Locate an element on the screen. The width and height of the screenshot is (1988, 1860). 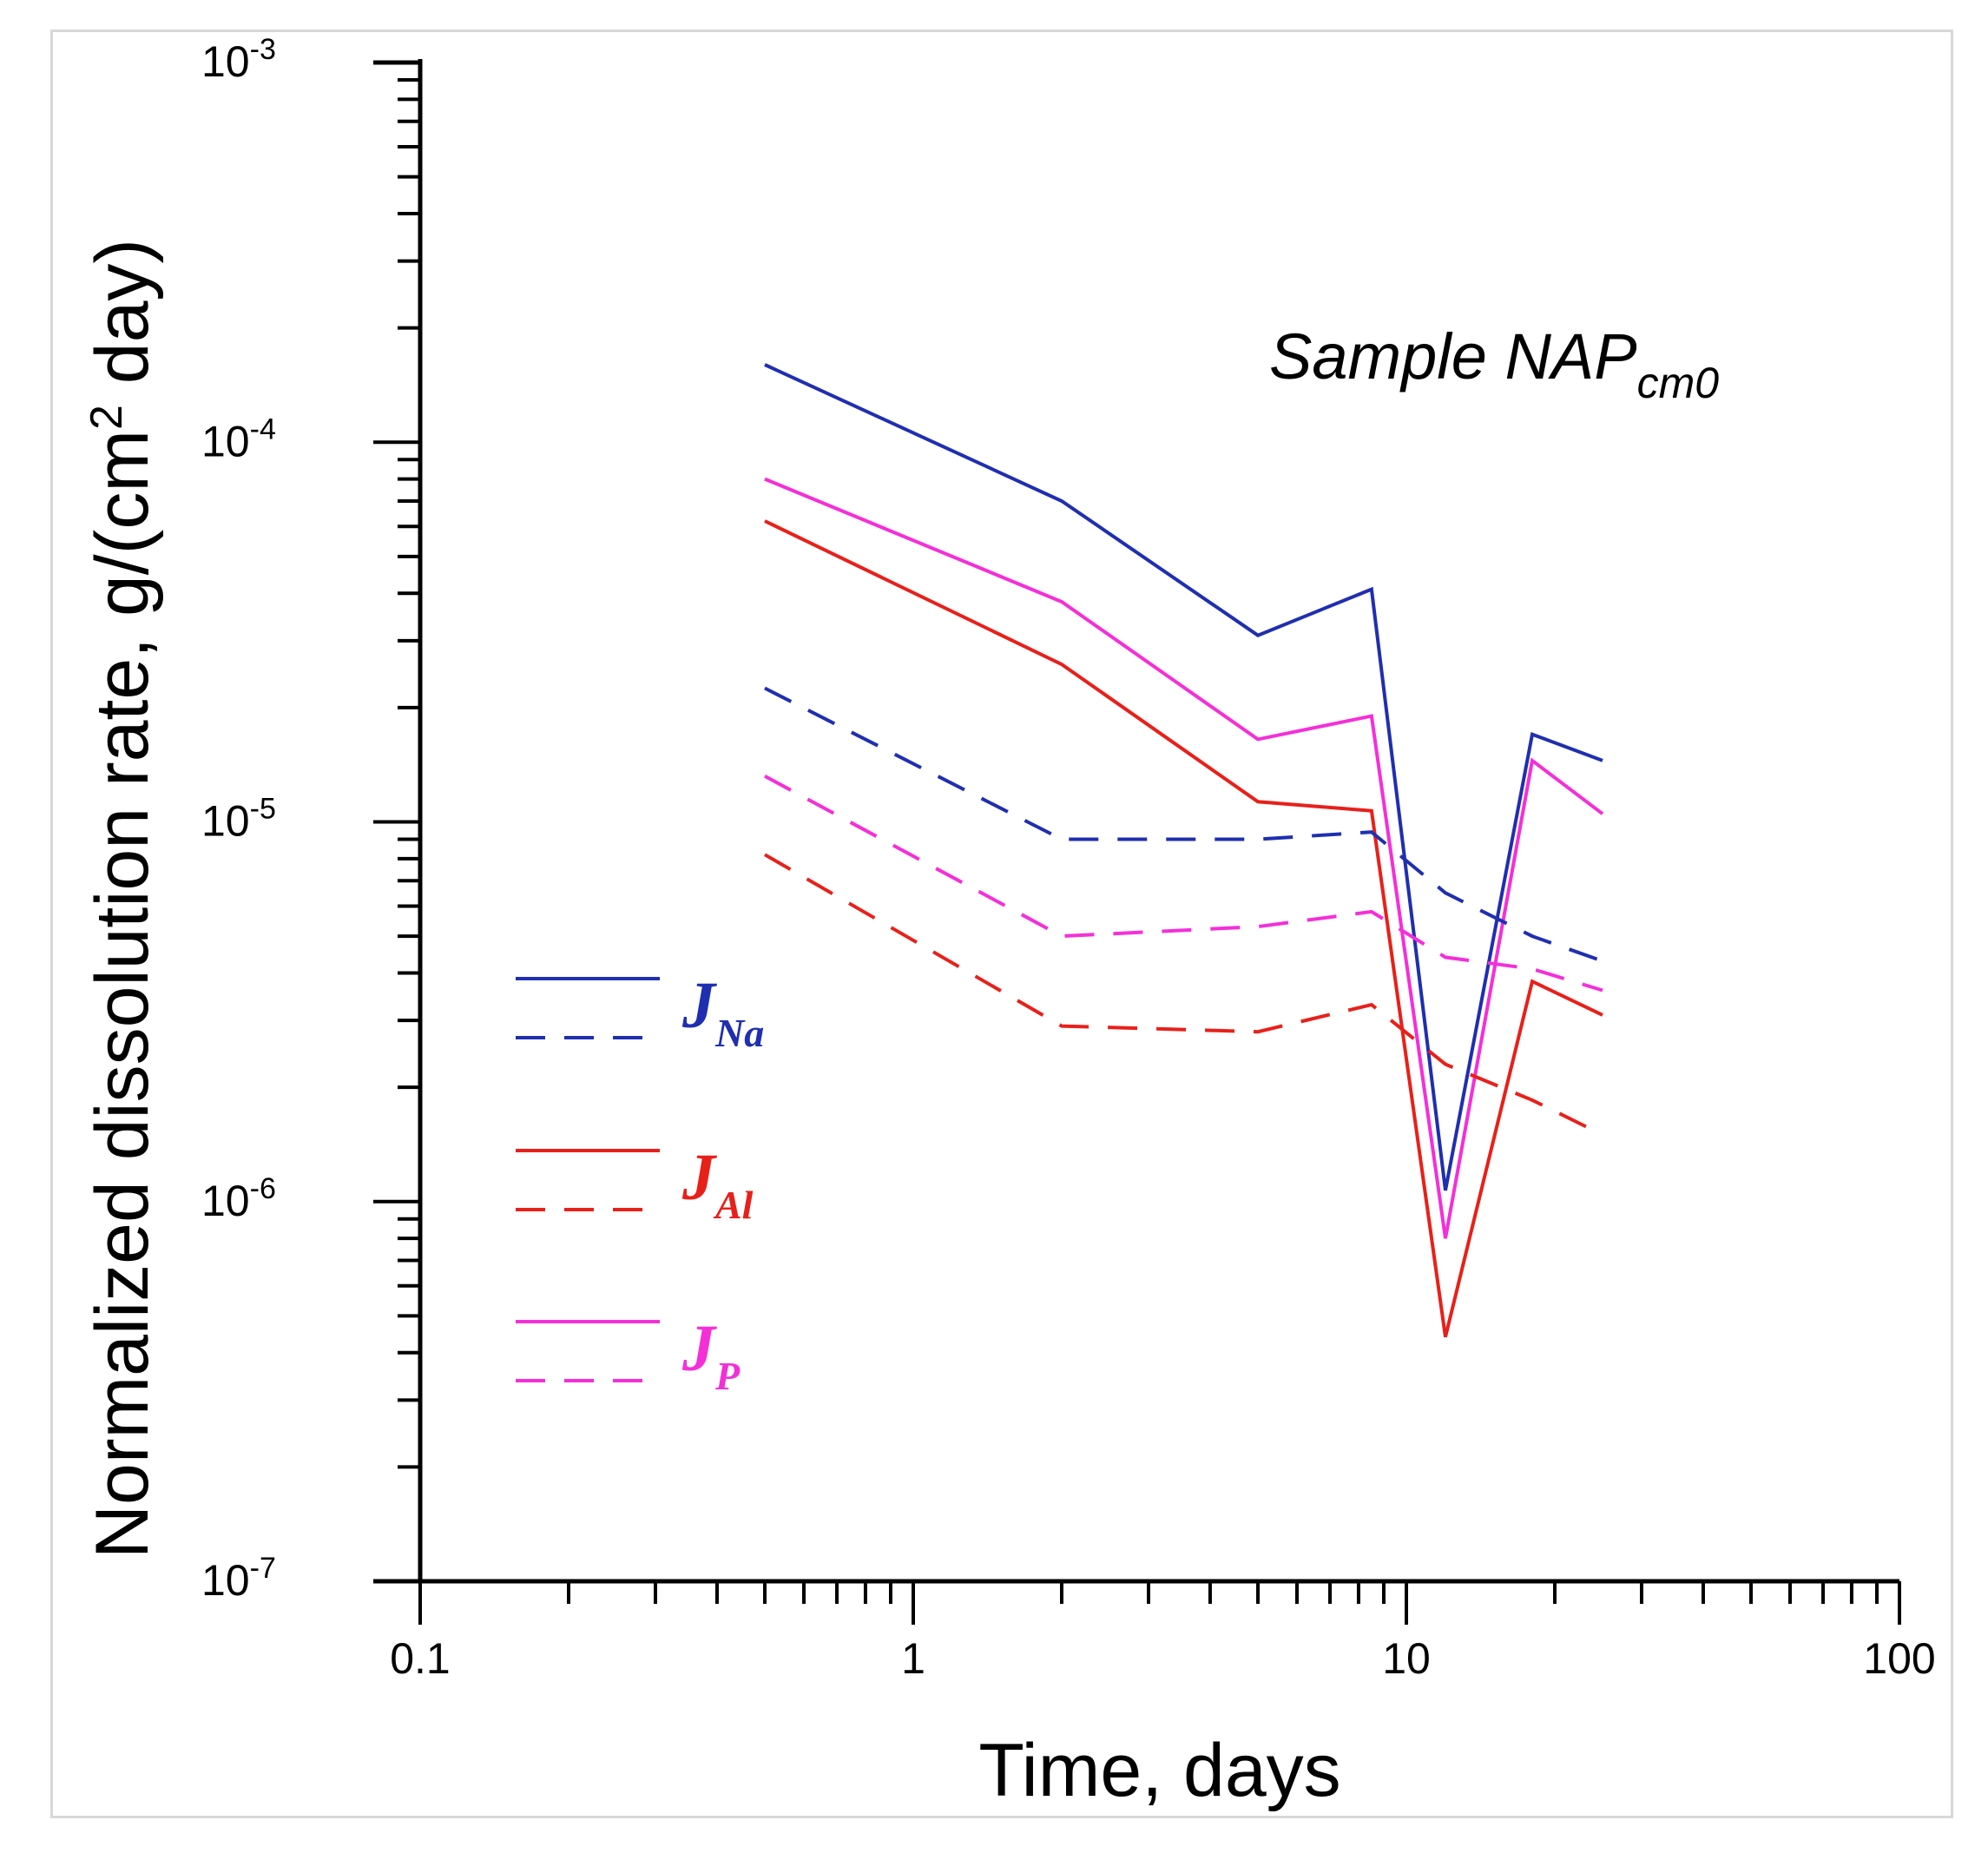
x-tick-label: 10 is located at coordinates (1406, 1658).